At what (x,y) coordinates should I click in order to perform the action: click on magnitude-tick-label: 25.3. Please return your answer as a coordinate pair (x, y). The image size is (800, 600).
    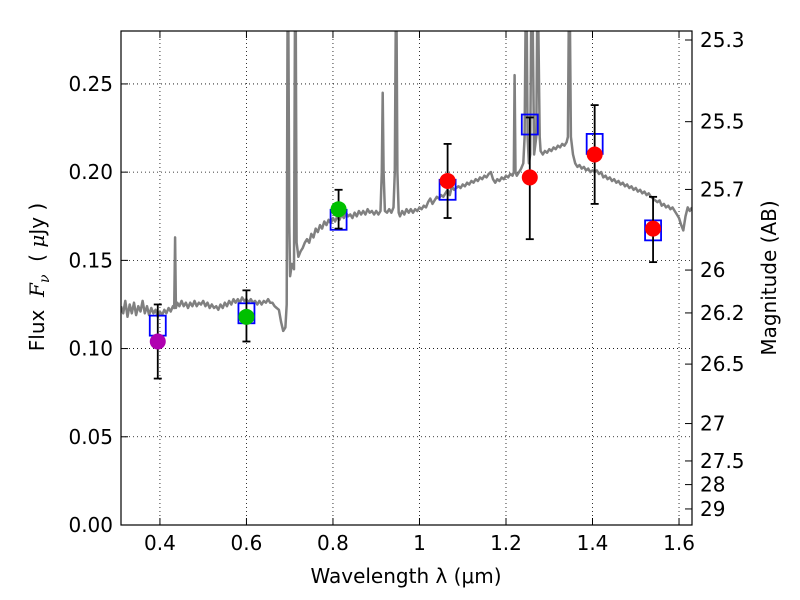
    Looking at the image, I should click on (722, 40).